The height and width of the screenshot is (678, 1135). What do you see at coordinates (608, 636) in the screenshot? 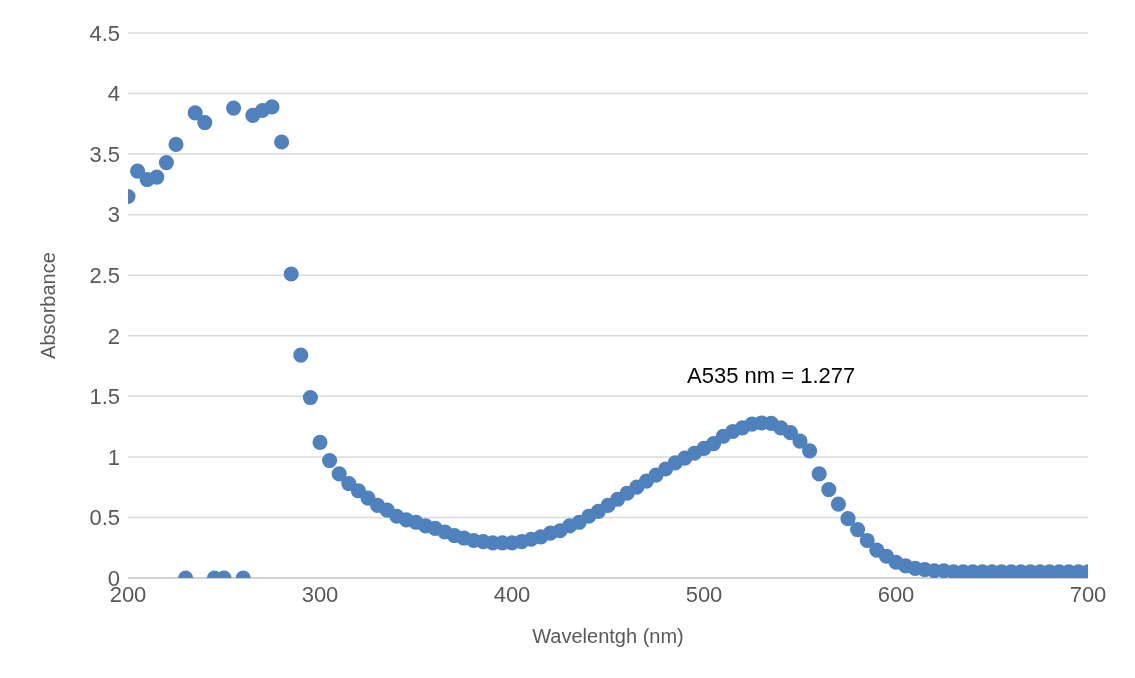
I see `x-axis-title: Wavelentgh (nm)` at bounding box center [608, 636].